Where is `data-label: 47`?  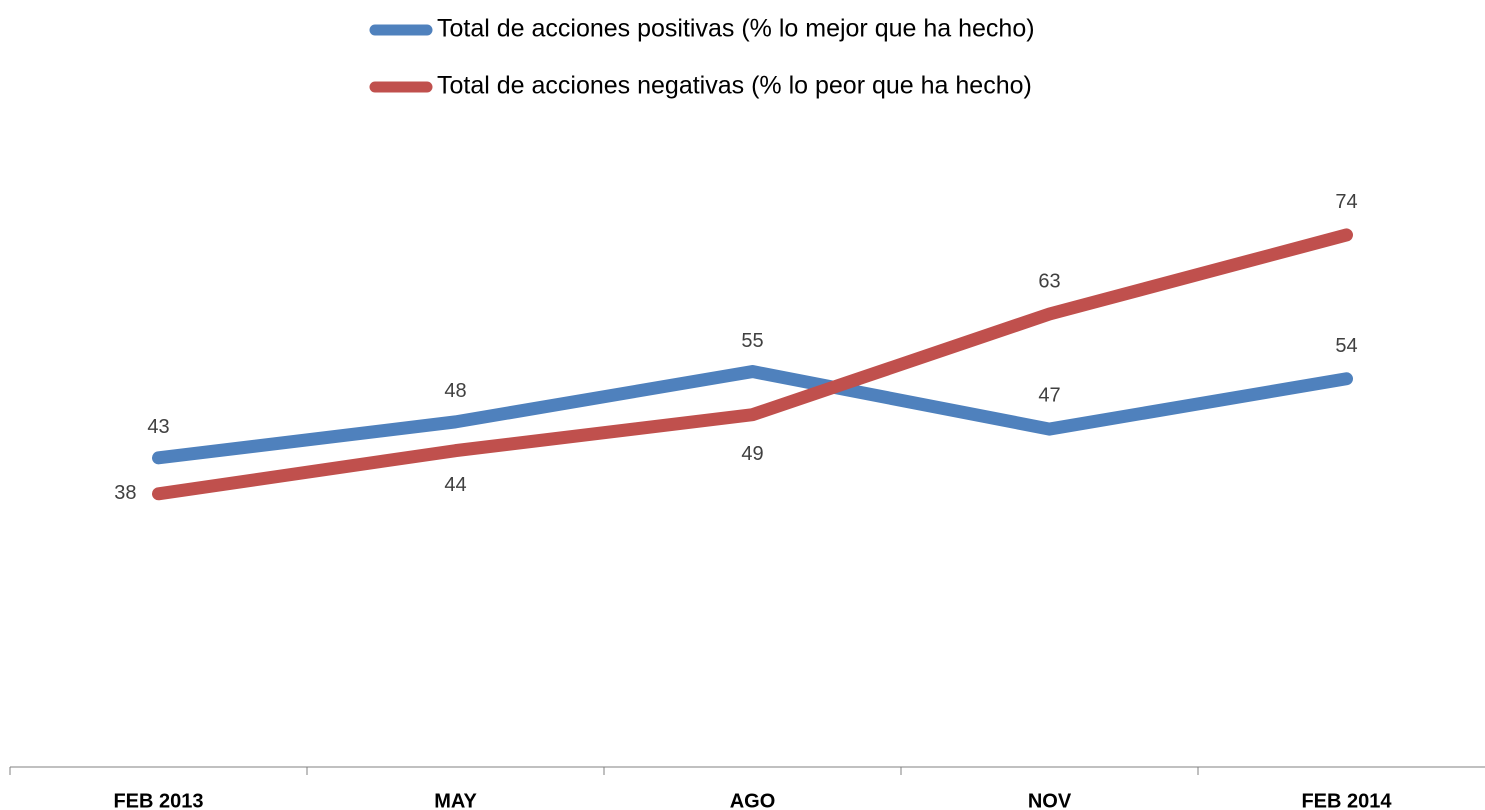 data-label: 47 is located at coordinates (1049, 395).